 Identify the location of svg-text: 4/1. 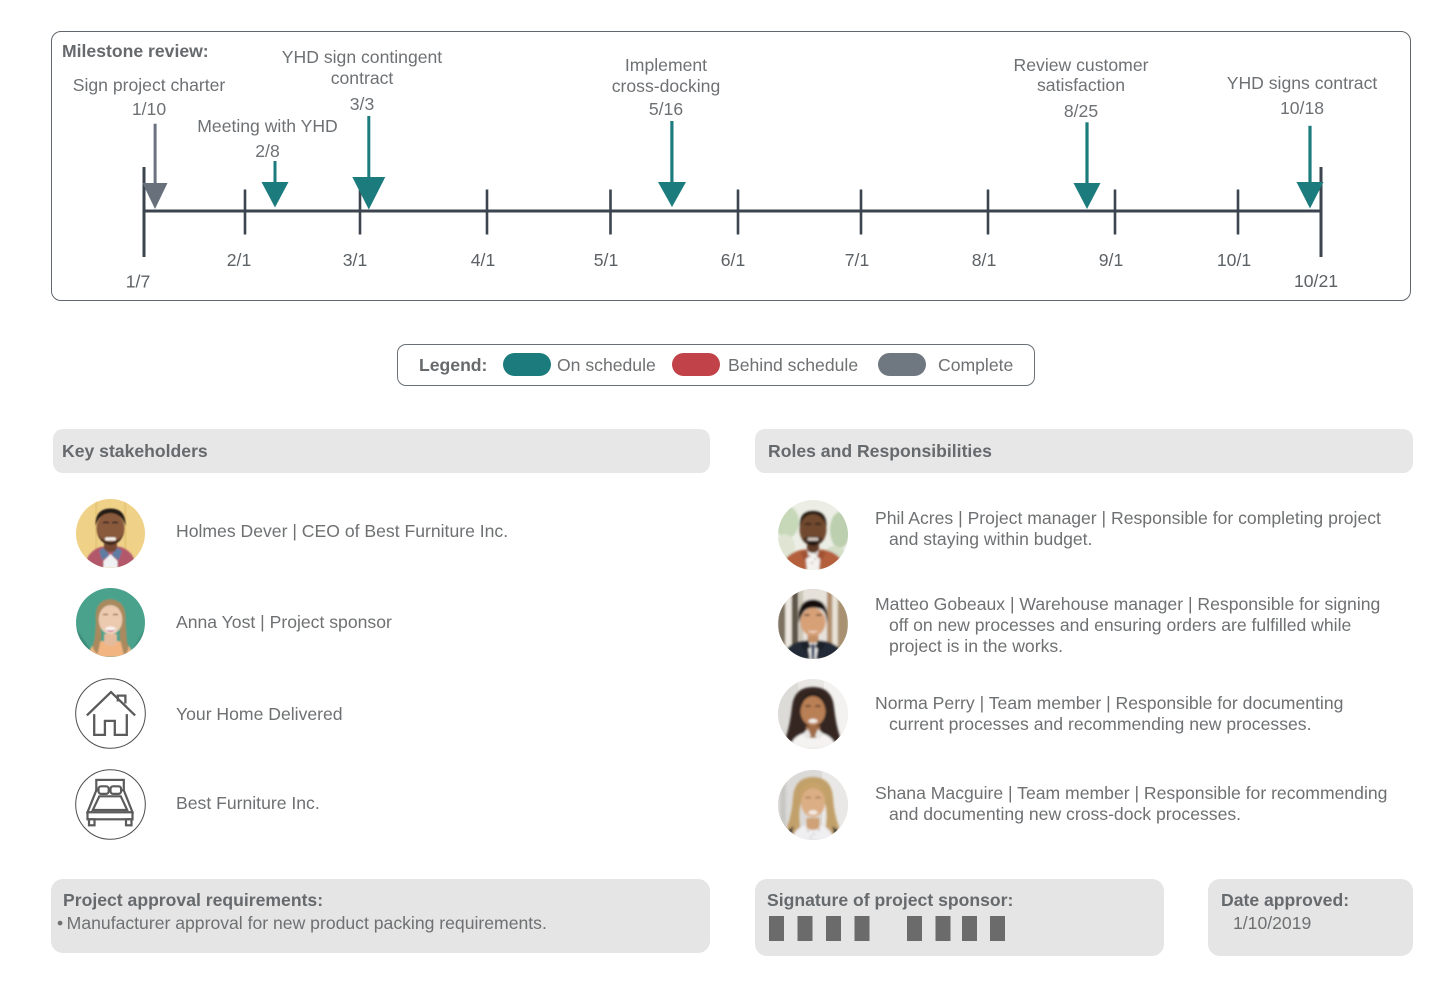
(483, 260).